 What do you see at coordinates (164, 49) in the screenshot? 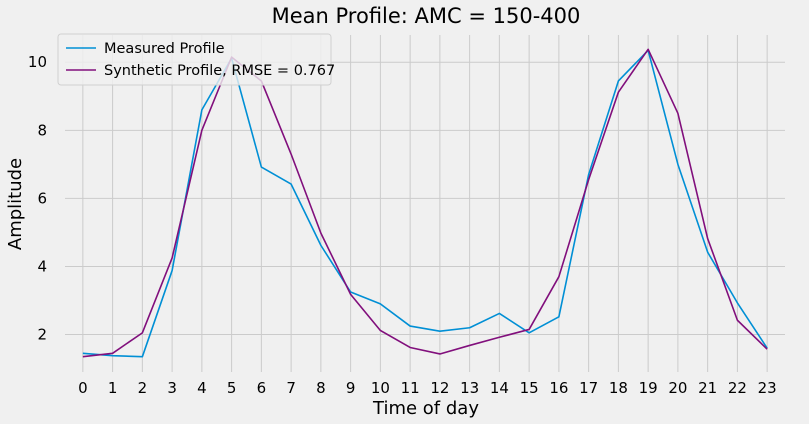
I see `legend-label-measured: Measured Profile` at bounding box center [164, 49].